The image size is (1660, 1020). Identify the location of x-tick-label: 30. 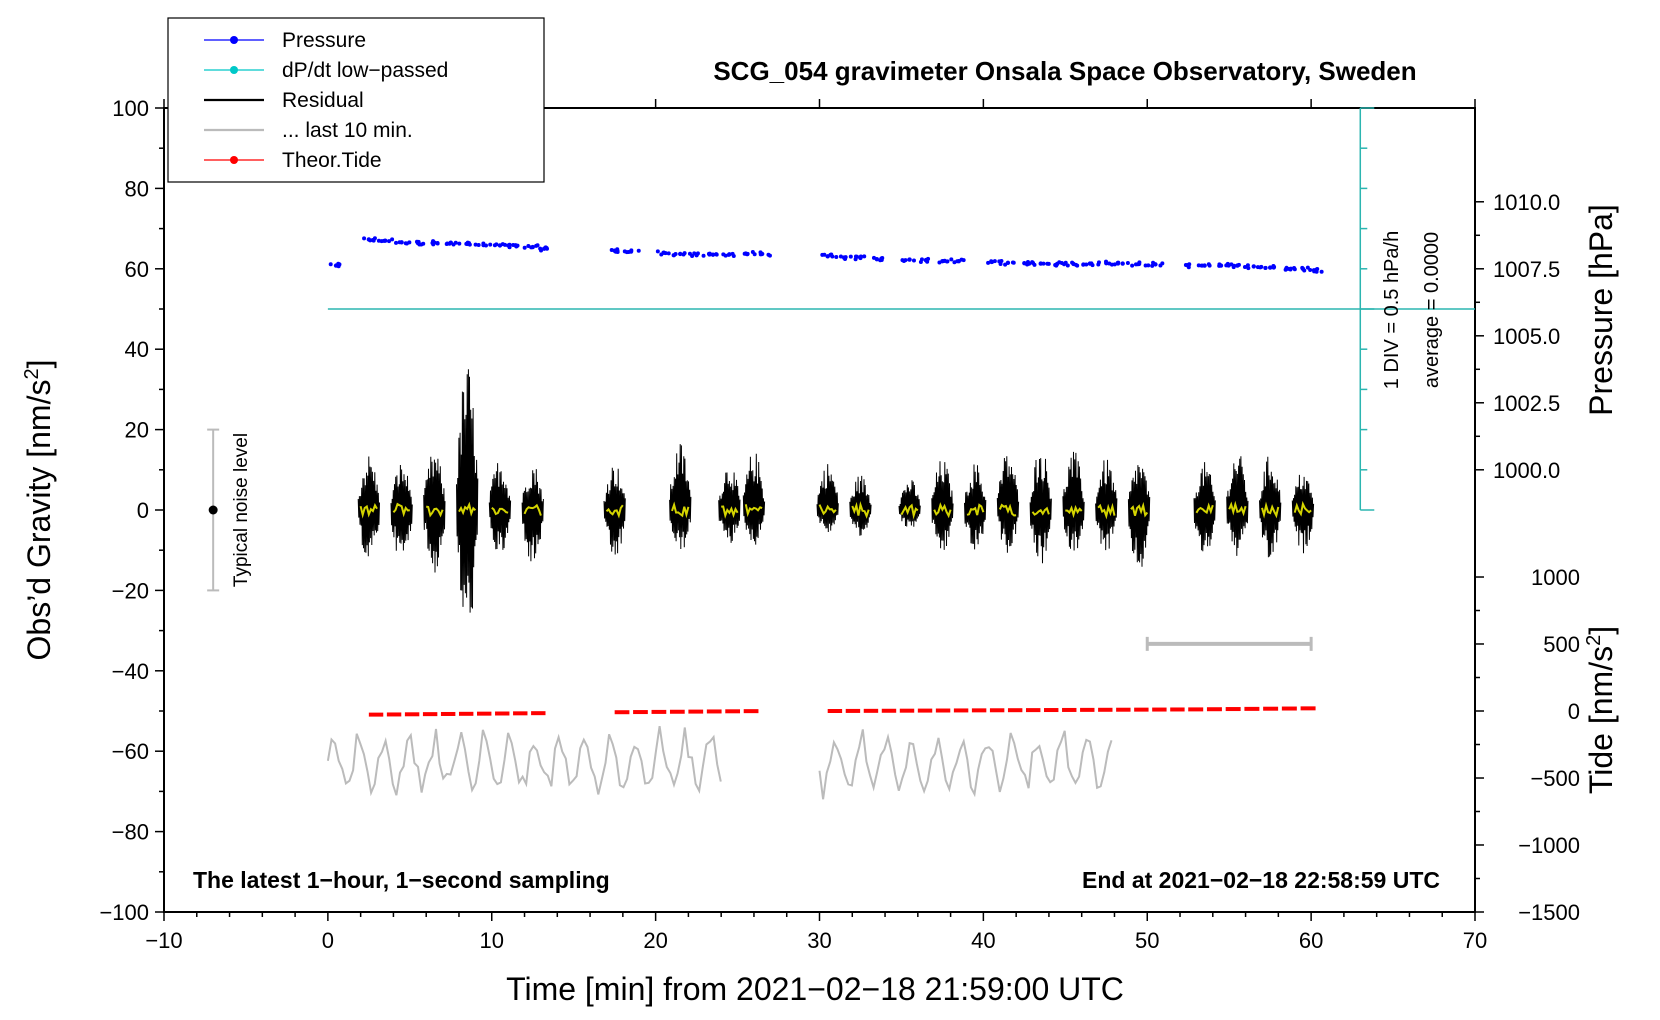
(819, 940).